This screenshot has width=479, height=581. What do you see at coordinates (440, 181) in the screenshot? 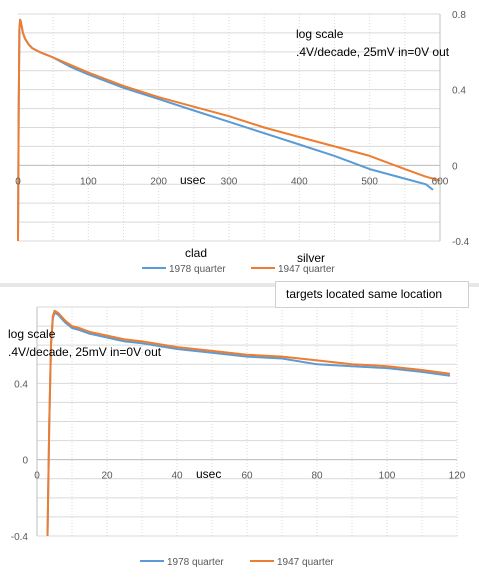
I see `x-tick-label: 600` at bounding box center [440, 181].